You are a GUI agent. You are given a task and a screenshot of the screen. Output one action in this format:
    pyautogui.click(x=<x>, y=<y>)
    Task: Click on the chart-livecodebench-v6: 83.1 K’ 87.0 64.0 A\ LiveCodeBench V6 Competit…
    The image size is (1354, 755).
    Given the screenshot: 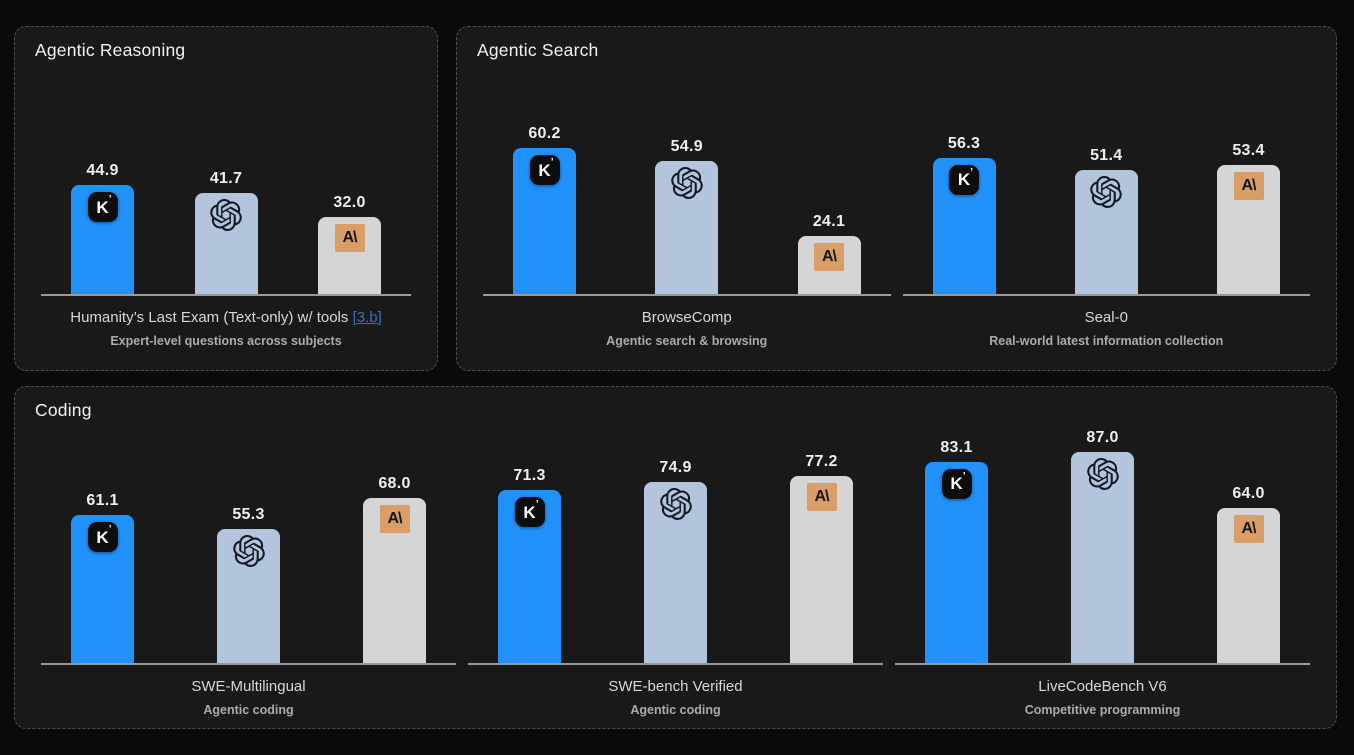 What is the action you would take?
    pyautogui.click(x=1102, y=569)
    